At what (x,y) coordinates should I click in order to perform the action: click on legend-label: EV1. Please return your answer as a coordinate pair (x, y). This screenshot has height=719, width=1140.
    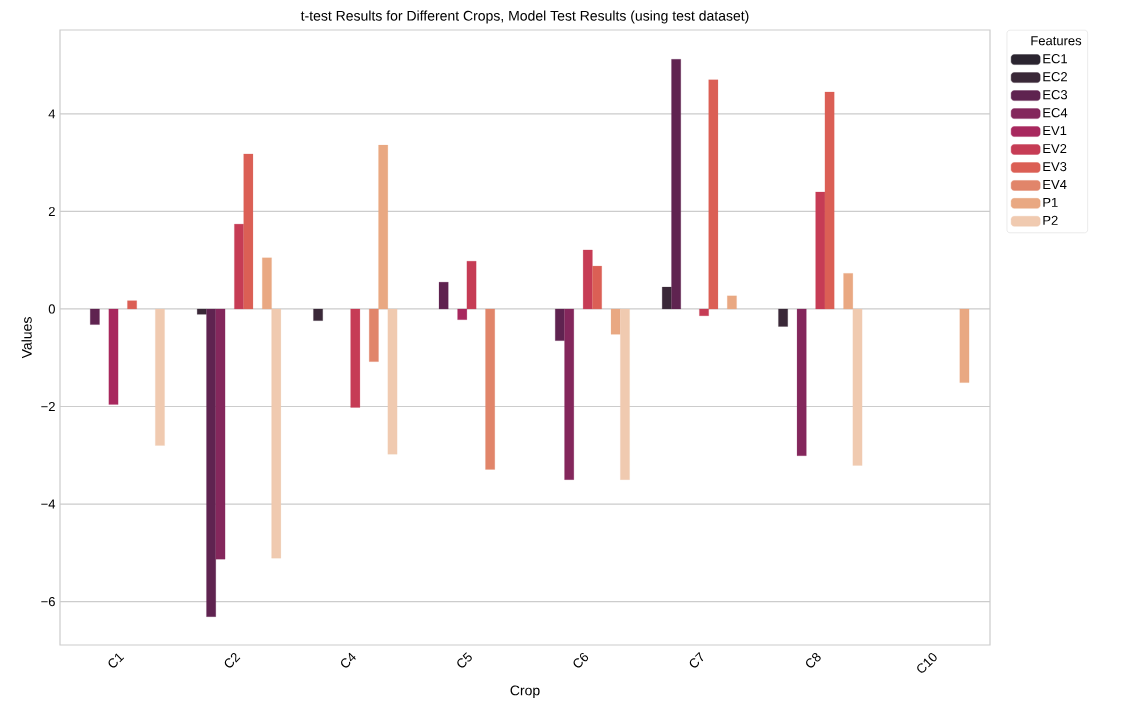
    Looking at the image, I should click on (1055, 131).